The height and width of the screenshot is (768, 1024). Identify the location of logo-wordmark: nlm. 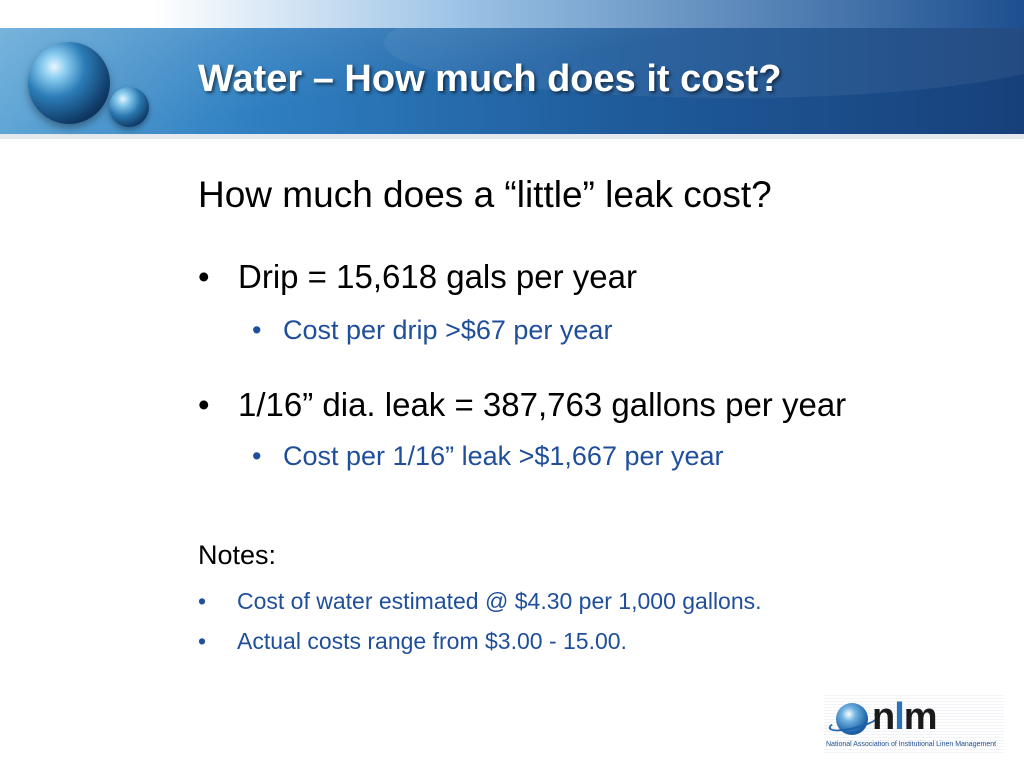
(905, 717).